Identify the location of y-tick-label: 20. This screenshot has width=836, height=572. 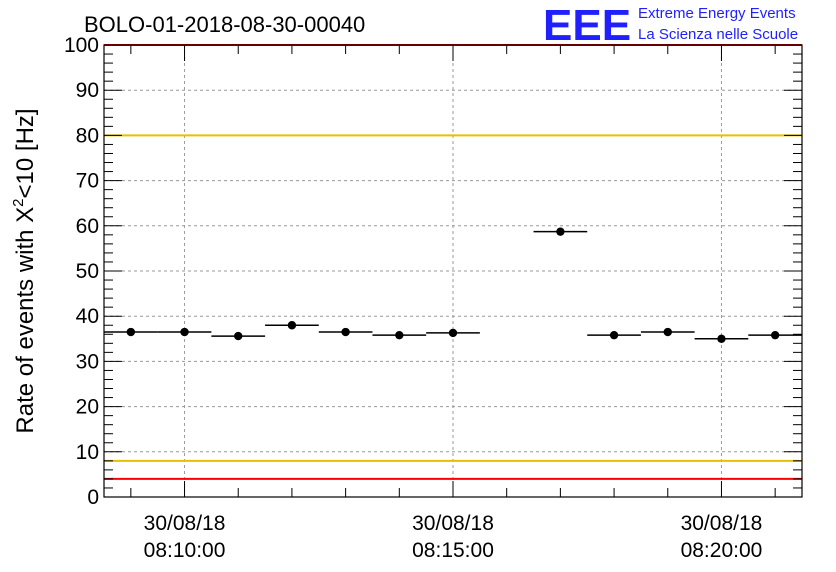
(87, 407).